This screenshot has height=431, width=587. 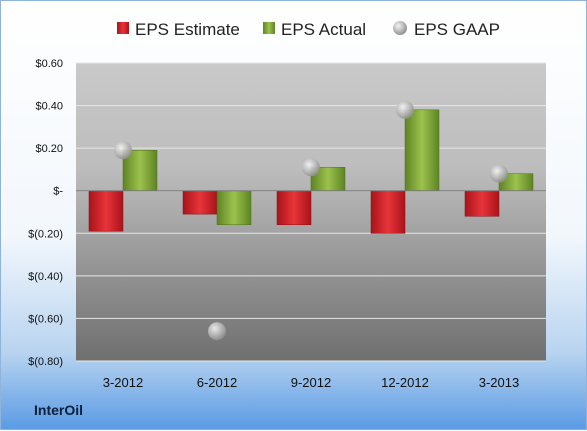 What do you see at coordinates (499, 382) in the screenshot?
I see `x-category-label: 3-2013` at bounding box center [499, 382].